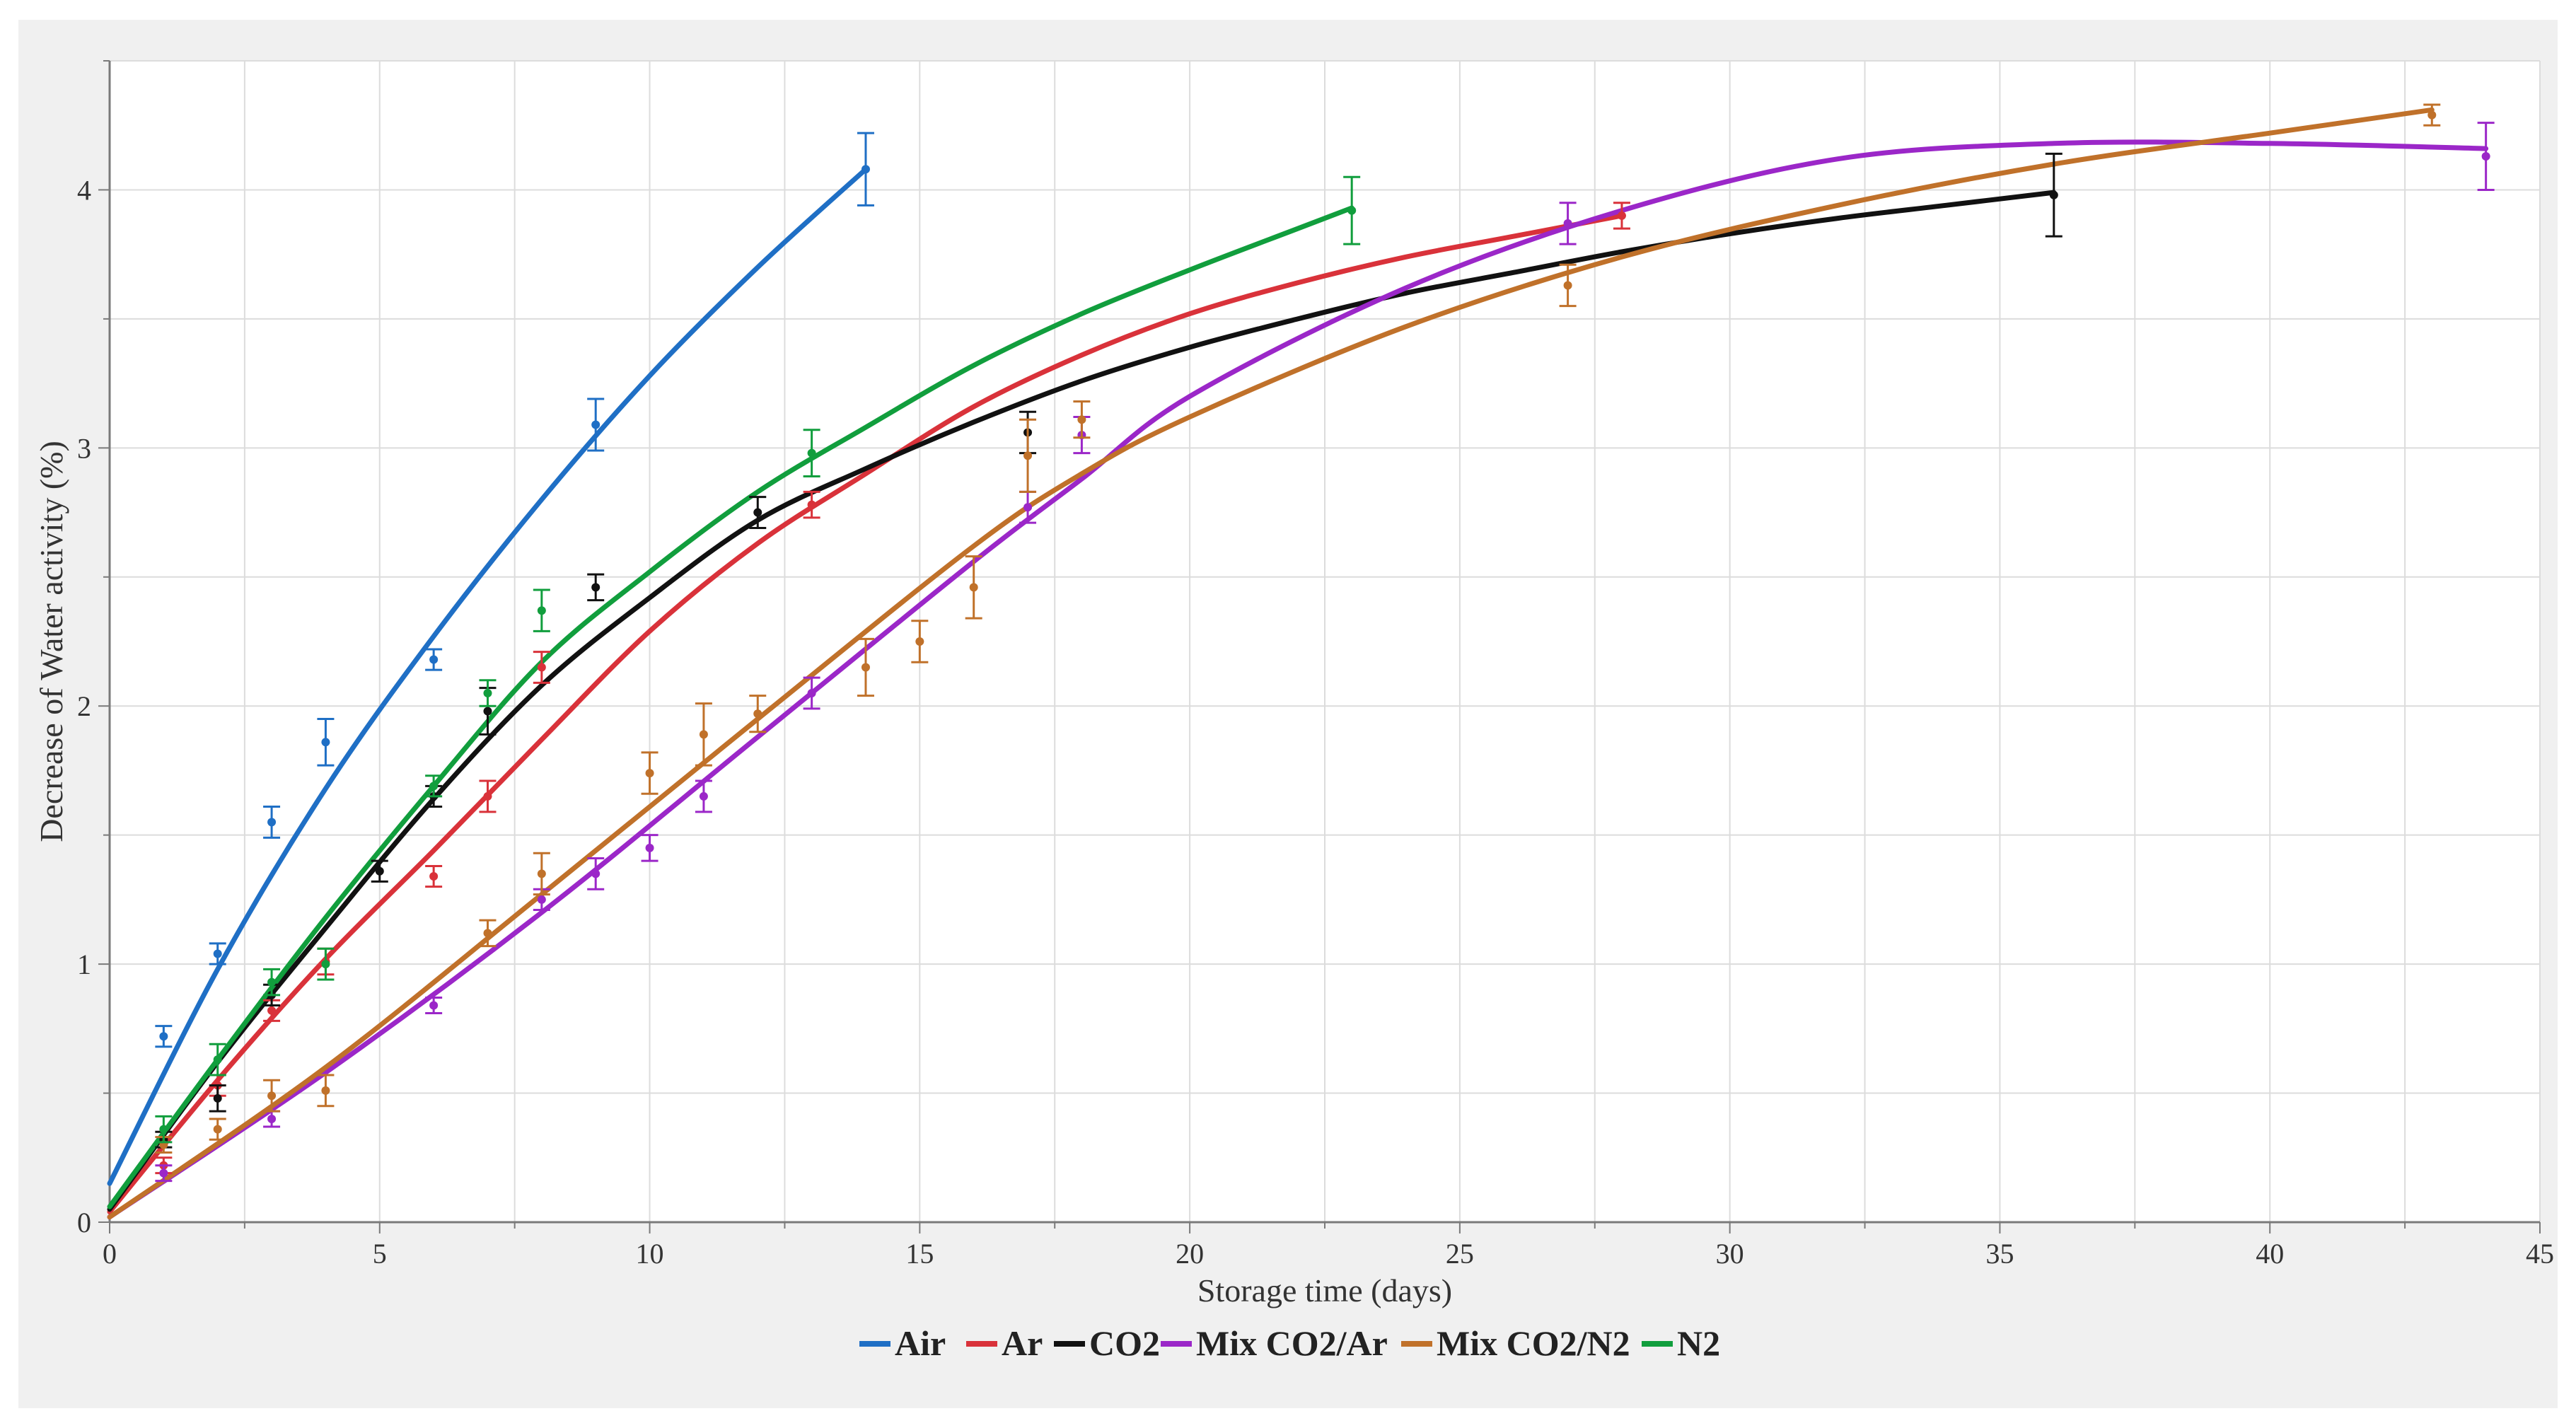 The image size is (2576, 1428). Describe the element at coordinates (920, 1343) in the screenshot. I see `legend-label: Air` at that location.